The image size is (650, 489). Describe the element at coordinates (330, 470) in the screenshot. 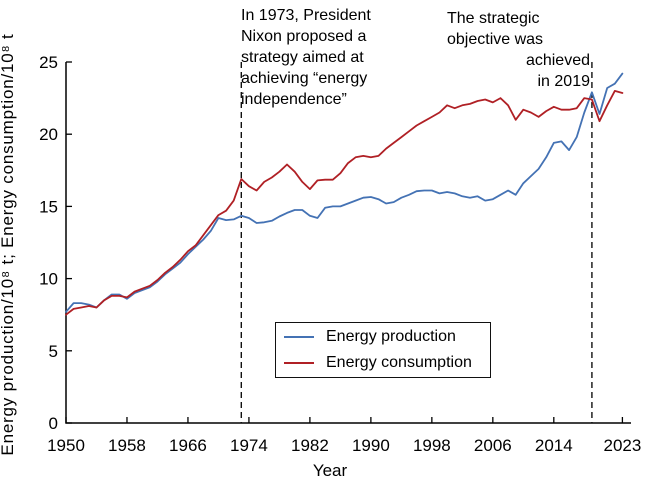

I see `x-axis-title: Year` at that location.